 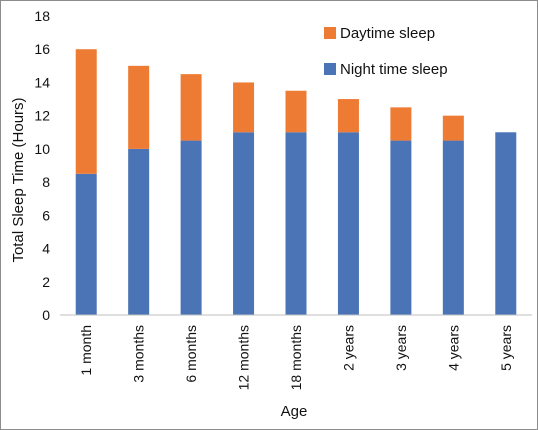 I want to click on y-axis-ticks: 0 2 4 6 8 10 12 14 16 18, so click(x=42, y=165).